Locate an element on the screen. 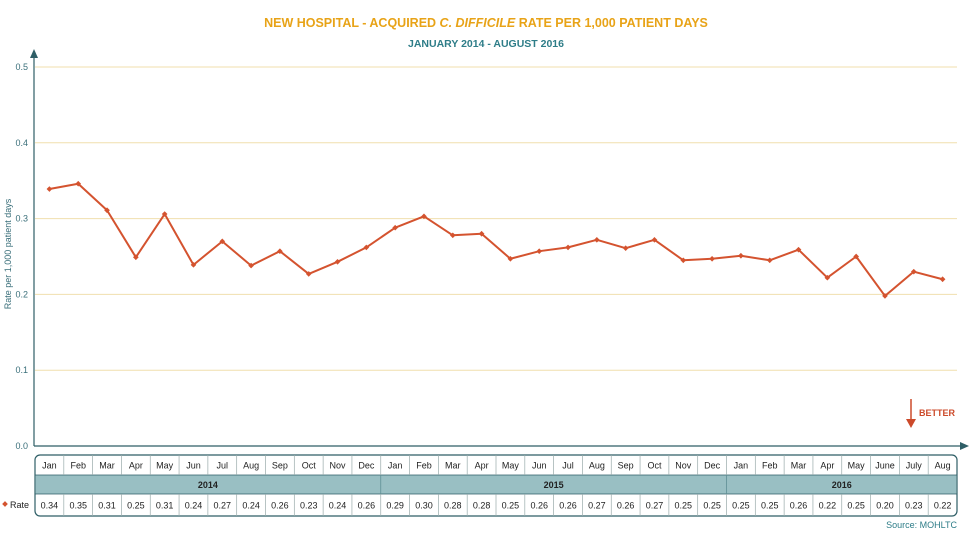 This screenshot has height=547, width=972. value-label: 0.30 is located at coordinates (424, 506).